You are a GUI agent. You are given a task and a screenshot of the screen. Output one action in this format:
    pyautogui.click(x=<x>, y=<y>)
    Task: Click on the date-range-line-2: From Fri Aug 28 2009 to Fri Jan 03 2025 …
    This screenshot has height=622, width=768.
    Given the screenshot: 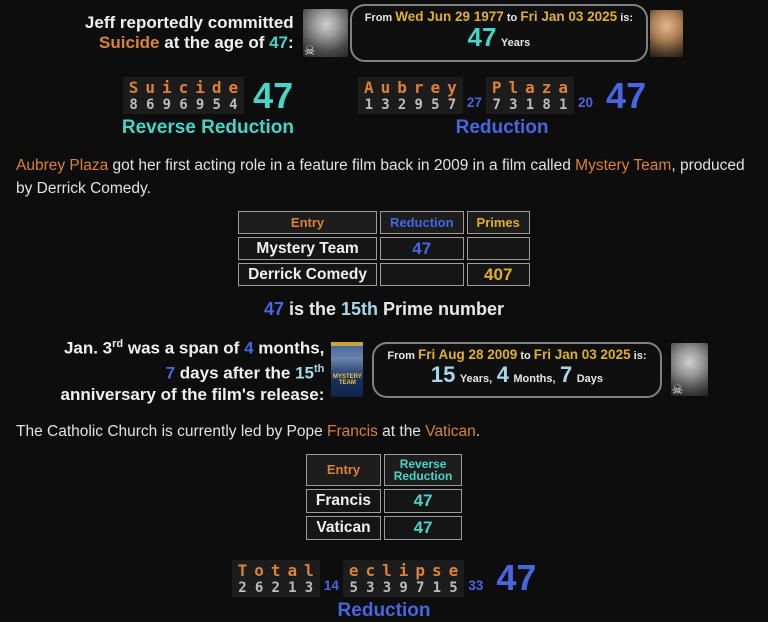 What is the action you would take?
    pyautogui.click(x=516, y=354)
    